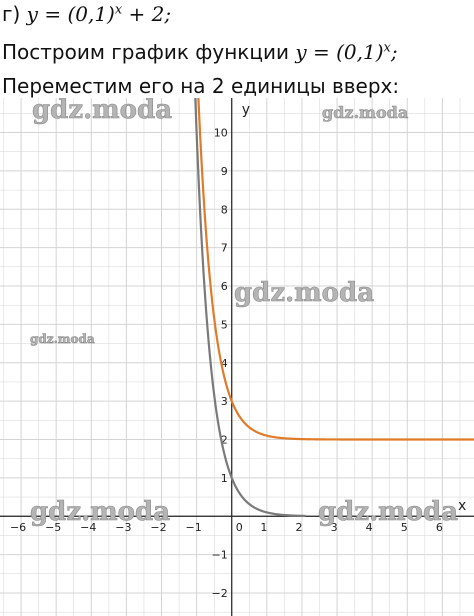  I want to click on y-tick-label: 1, so click(224, 478).